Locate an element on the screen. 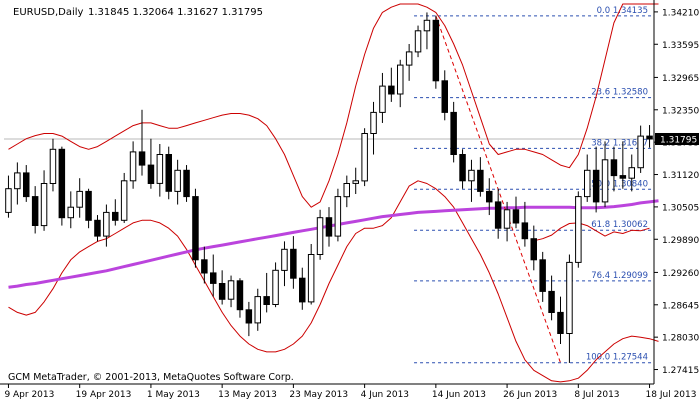 This screenshot has width=700, height=406. current-price-tag is located at coordinates (677, 139).